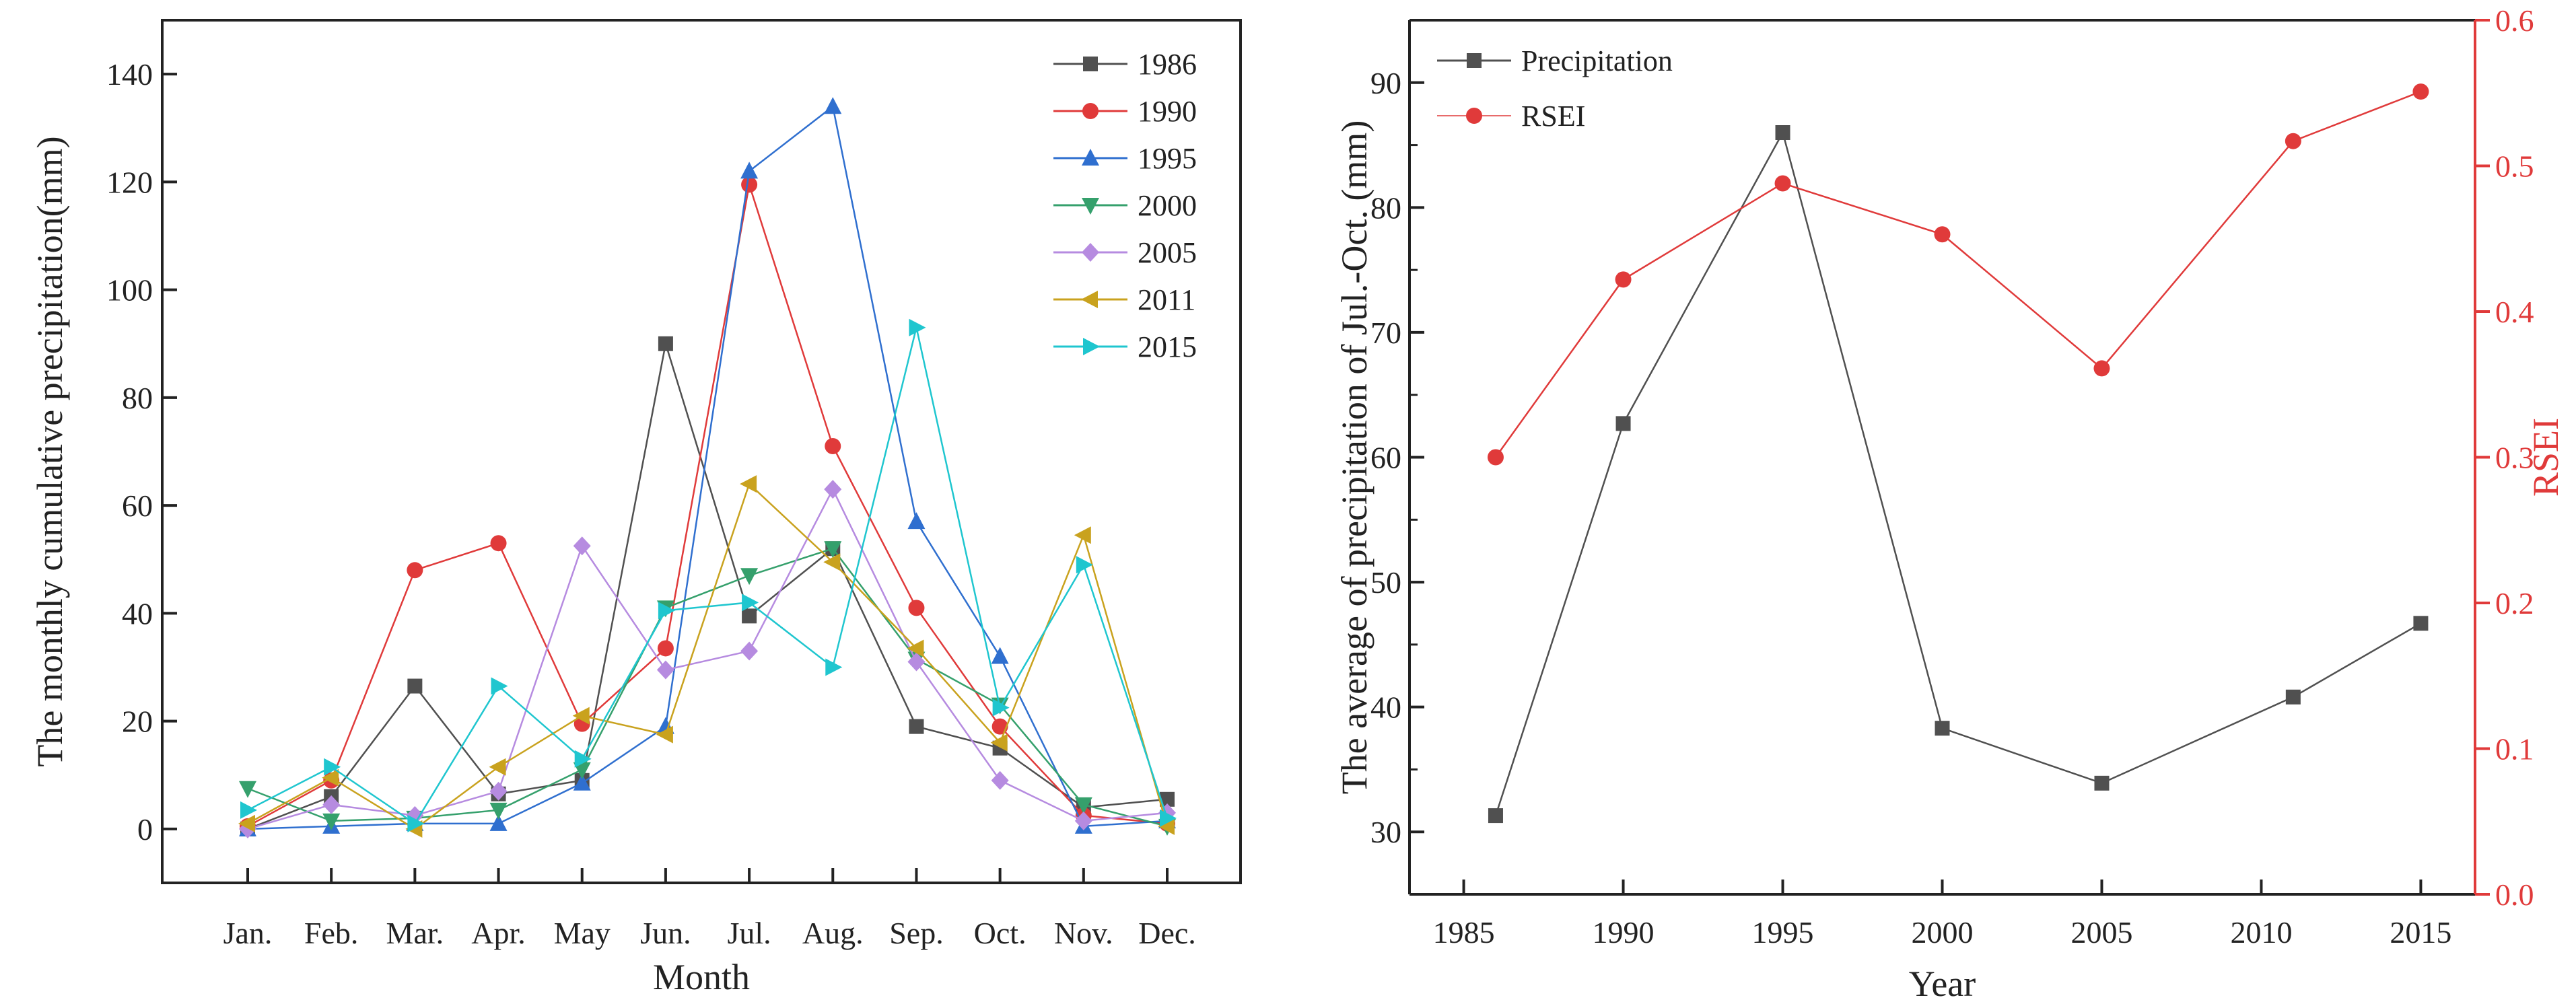 The image size is (2576, 1004). Describe the element at coordinates (1166, 299) in the screenshot. I see `legend-label: 2011` at that location.